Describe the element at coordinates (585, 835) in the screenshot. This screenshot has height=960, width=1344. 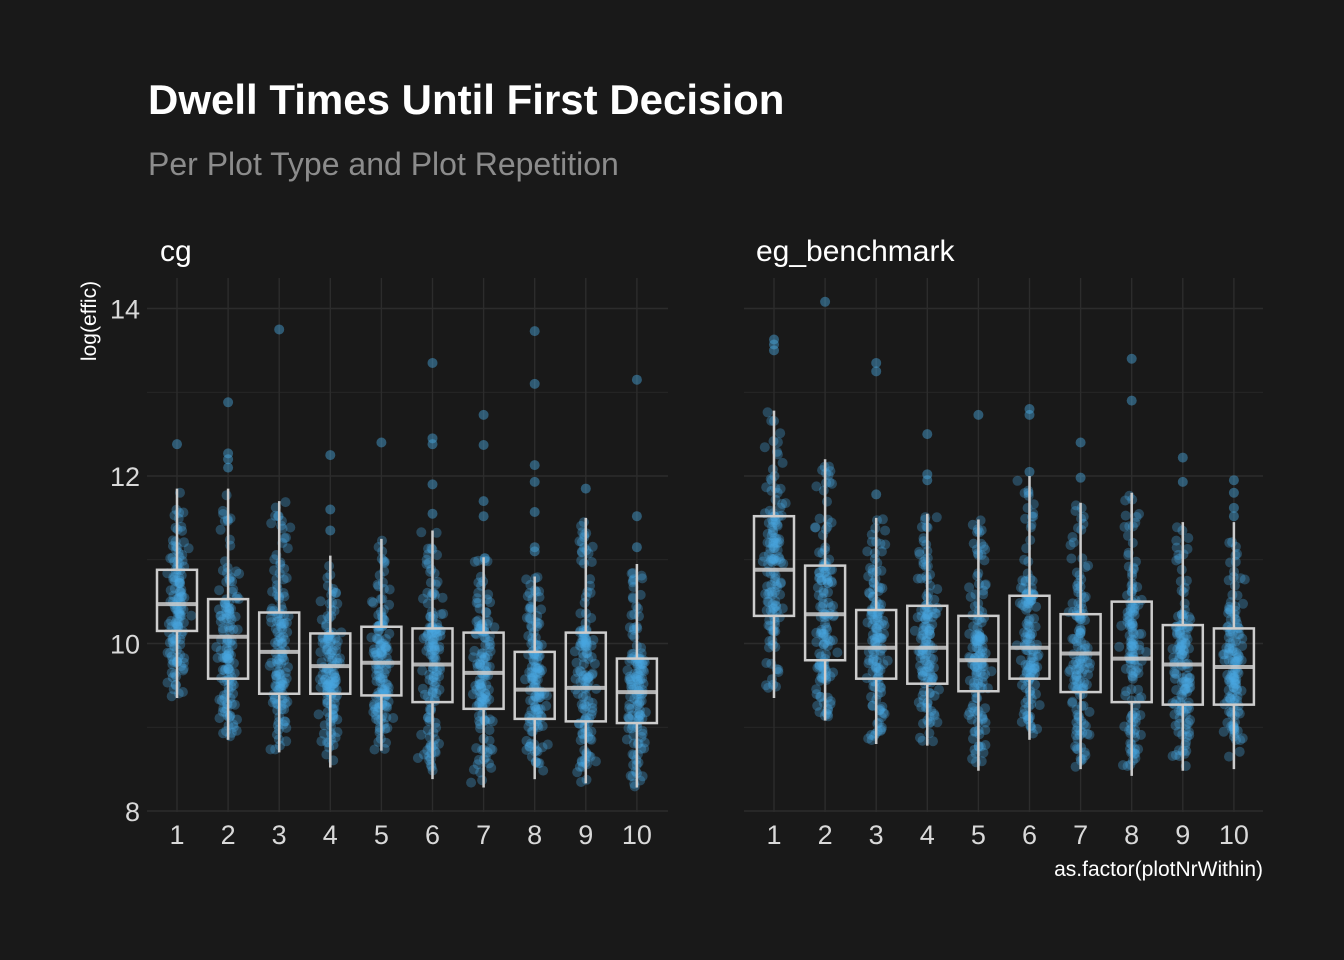
I see `x-tick-label: 9` at that location.